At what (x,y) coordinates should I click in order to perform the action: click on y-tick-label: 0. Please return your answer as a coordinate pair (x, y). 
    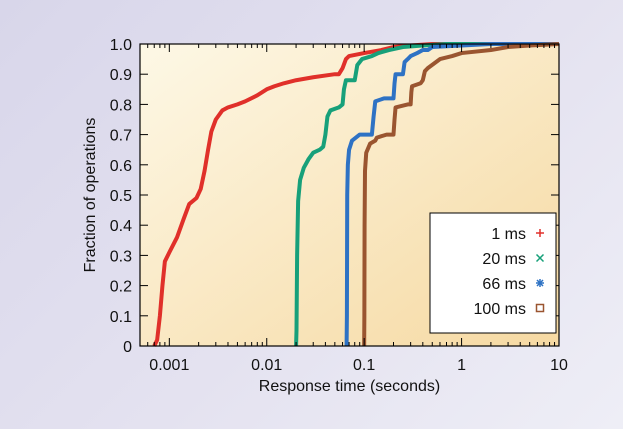
    Looking at the image, I should click on (127, 347).